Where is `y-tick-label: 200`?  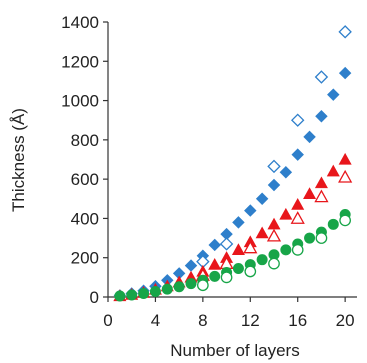 y-tick-label: 200 is located at coordinates (85, 258).